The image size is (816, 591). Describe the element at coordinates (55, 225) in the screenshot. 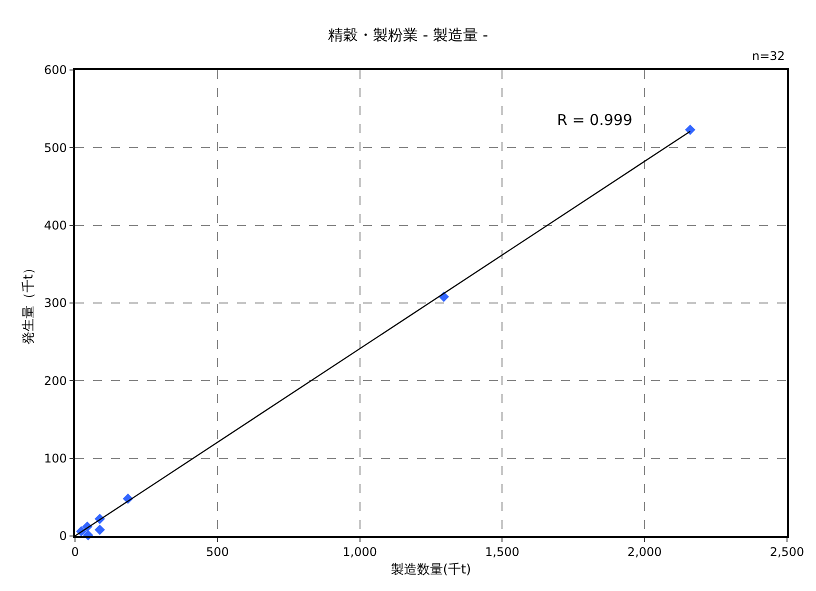

I see `y-tick-label: 400` at that location.